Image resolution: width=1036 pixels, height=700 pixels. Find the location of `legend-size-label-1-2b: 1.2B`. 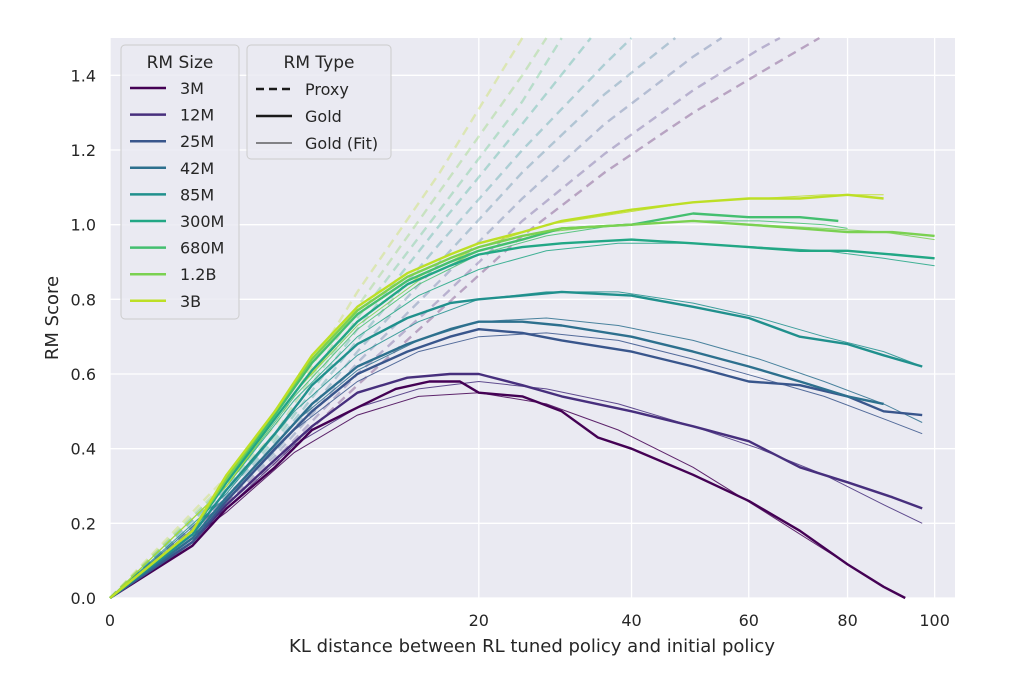

legend-size-label-1-2b: 1.2B is located at coordinates (198, 274).